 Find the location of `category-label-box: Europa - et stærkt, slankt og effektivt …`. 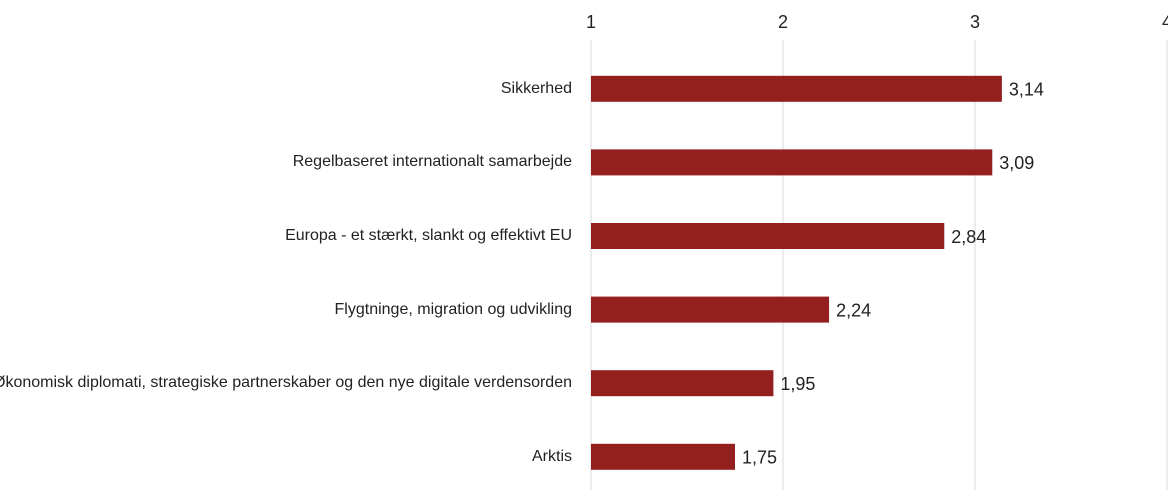

category-label-box: Europa - et stærkt, slankt og effektivt … is located at coordinates (286, 236).